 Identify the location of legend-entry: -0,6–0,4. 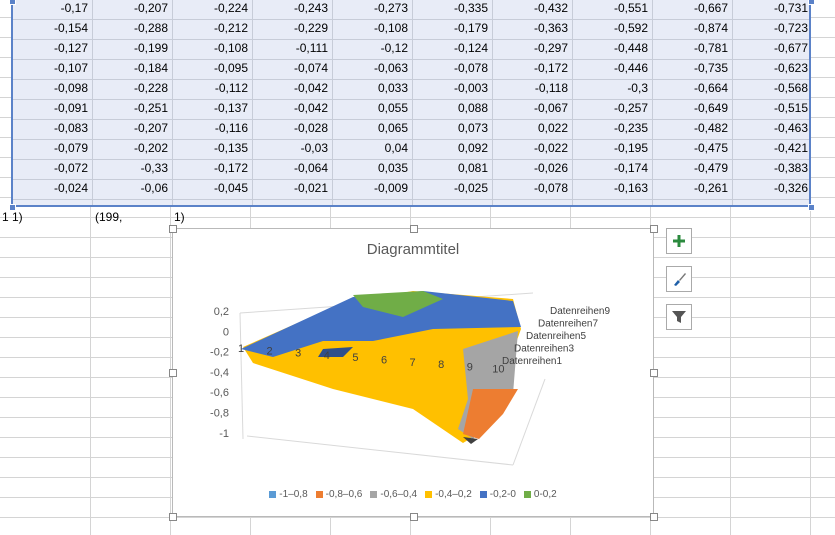
(393, 494).